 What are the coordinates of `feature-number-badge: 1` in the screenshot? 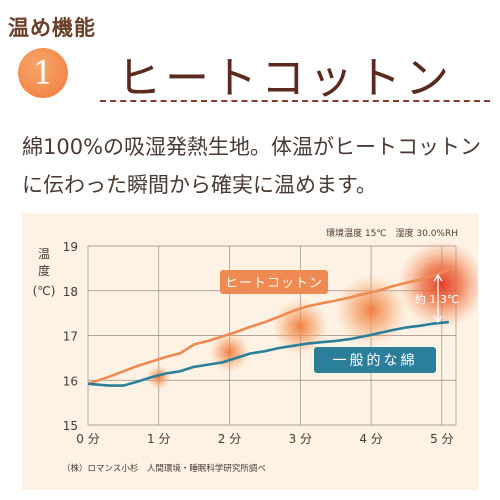 It's located at (43, 73).